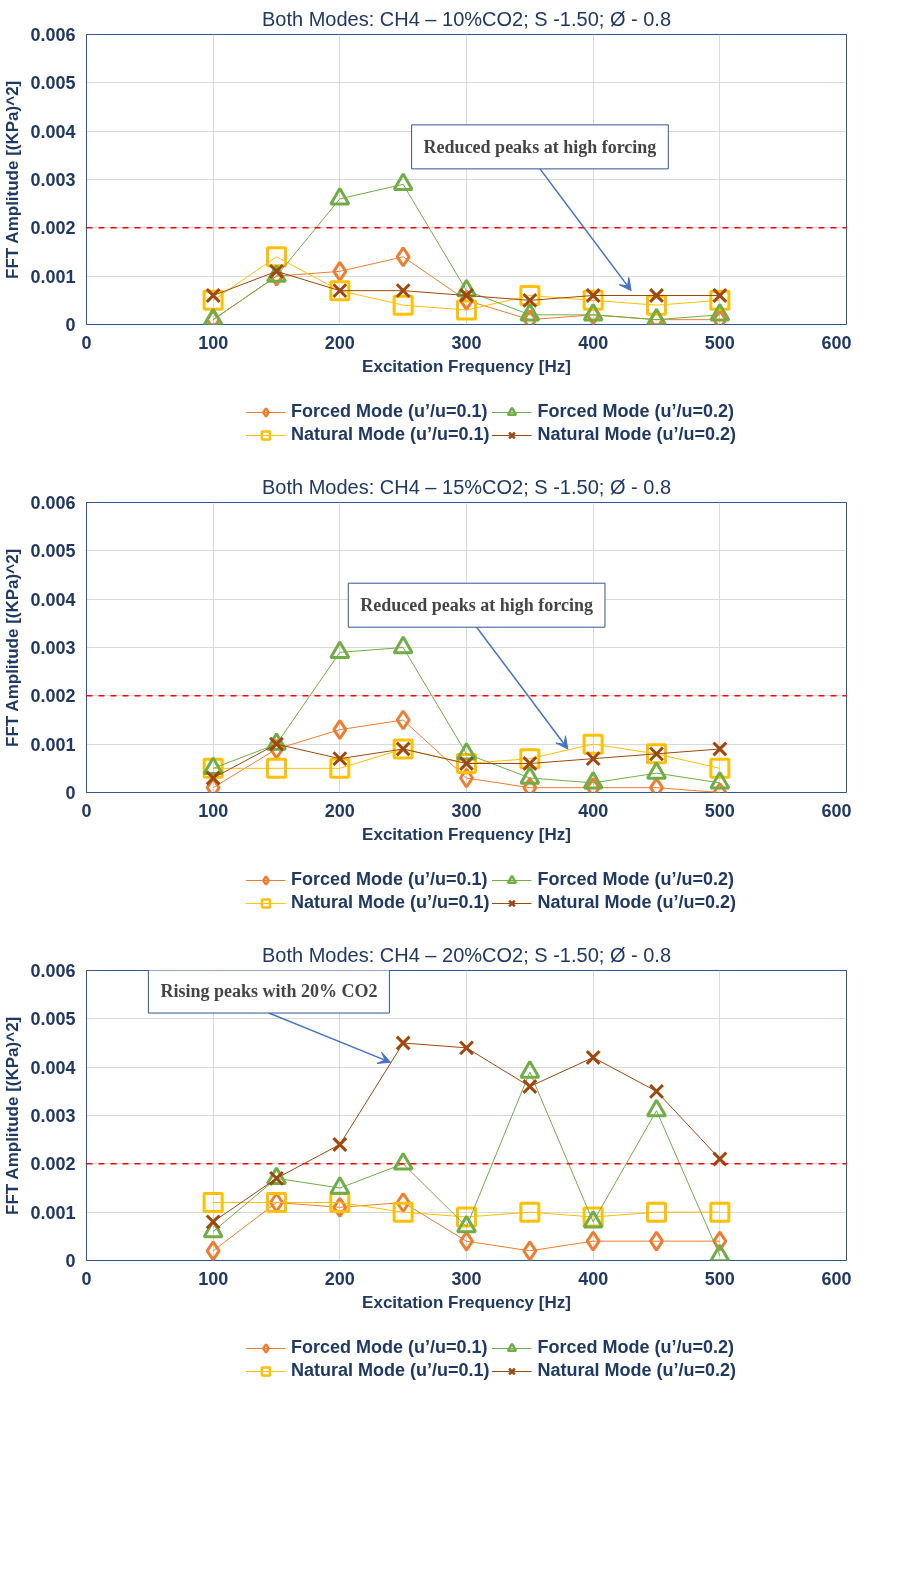  I want to click on chart-title: Both Modes: CH4 – 20%CO2; S -1.50; Ø - 0.8, so click(466, 954).